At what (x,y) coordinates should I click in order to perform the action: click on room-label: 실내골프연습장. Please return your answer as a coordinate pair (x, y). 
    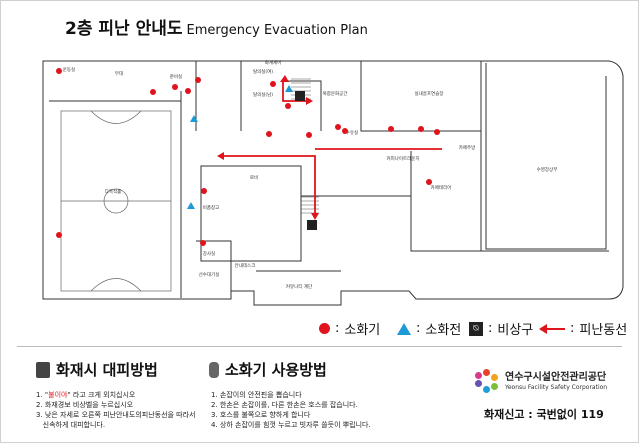
    Looking at the image, I should click on (429, 93).